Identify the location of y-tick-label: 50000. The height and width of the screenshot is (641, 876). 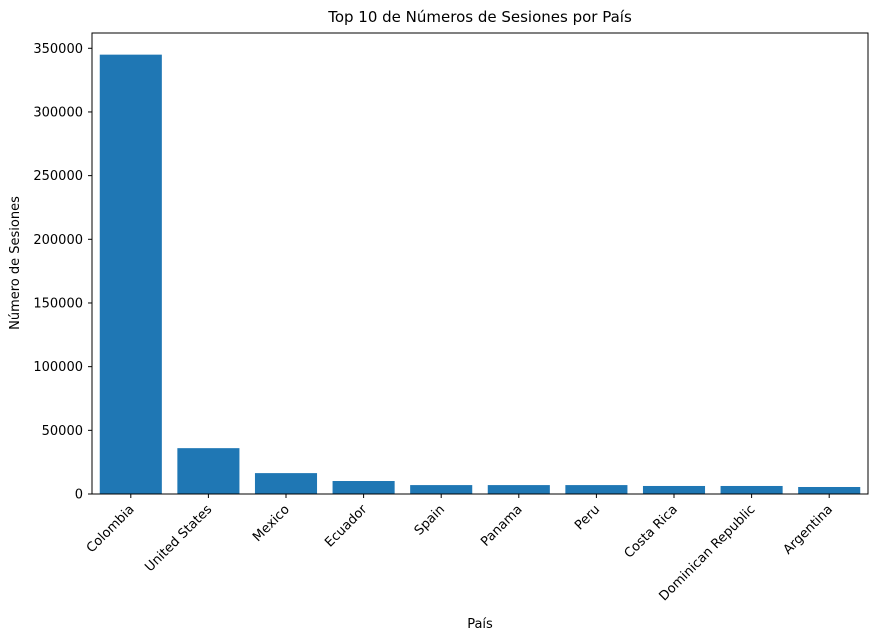
(62, 431).